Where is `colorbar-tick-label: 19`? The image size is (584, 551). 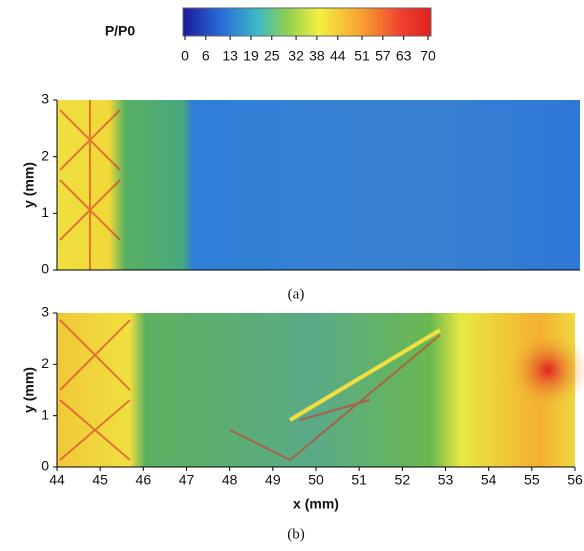
colorbar-tick-label: 19 is located at coordinates (251, 56).